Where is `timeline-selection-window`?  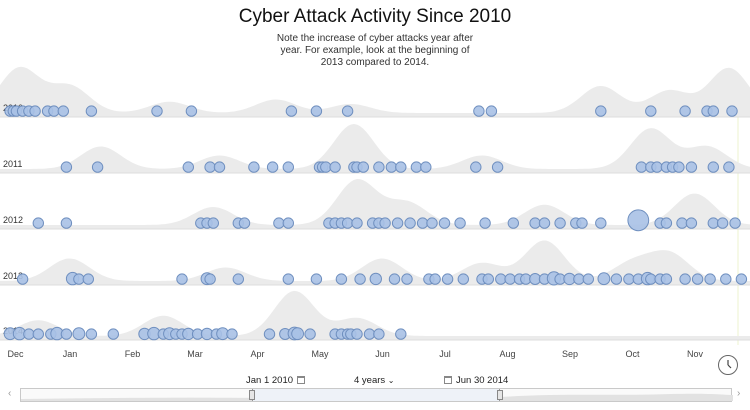
timeline-selection-window is located at coordinates (376, 395).